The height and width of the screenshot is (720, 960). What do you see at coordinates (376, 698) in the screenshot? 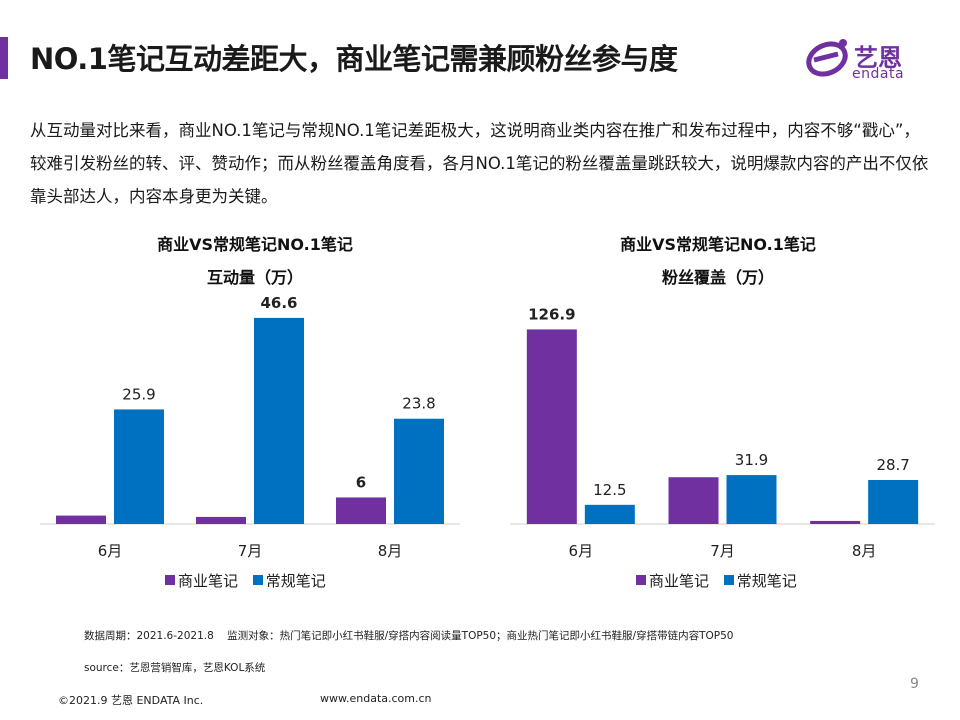
I see `footer-website: www.endata.com.cn` at bounding box center [376, 698].